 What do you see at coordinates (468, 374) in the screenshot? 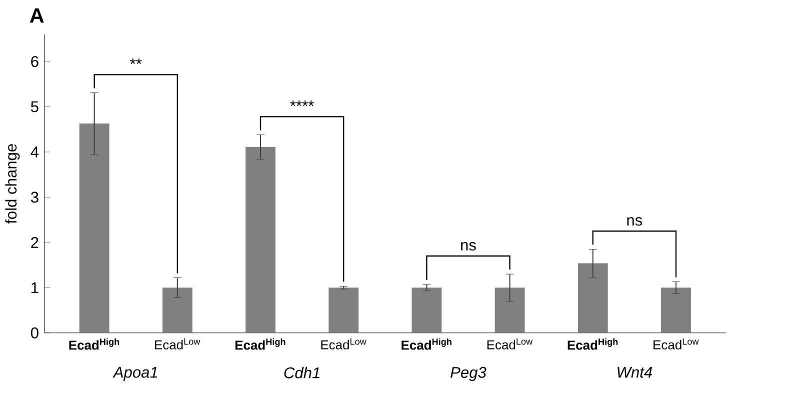
I see `text: Peg3` at bounding box center [468, 374].